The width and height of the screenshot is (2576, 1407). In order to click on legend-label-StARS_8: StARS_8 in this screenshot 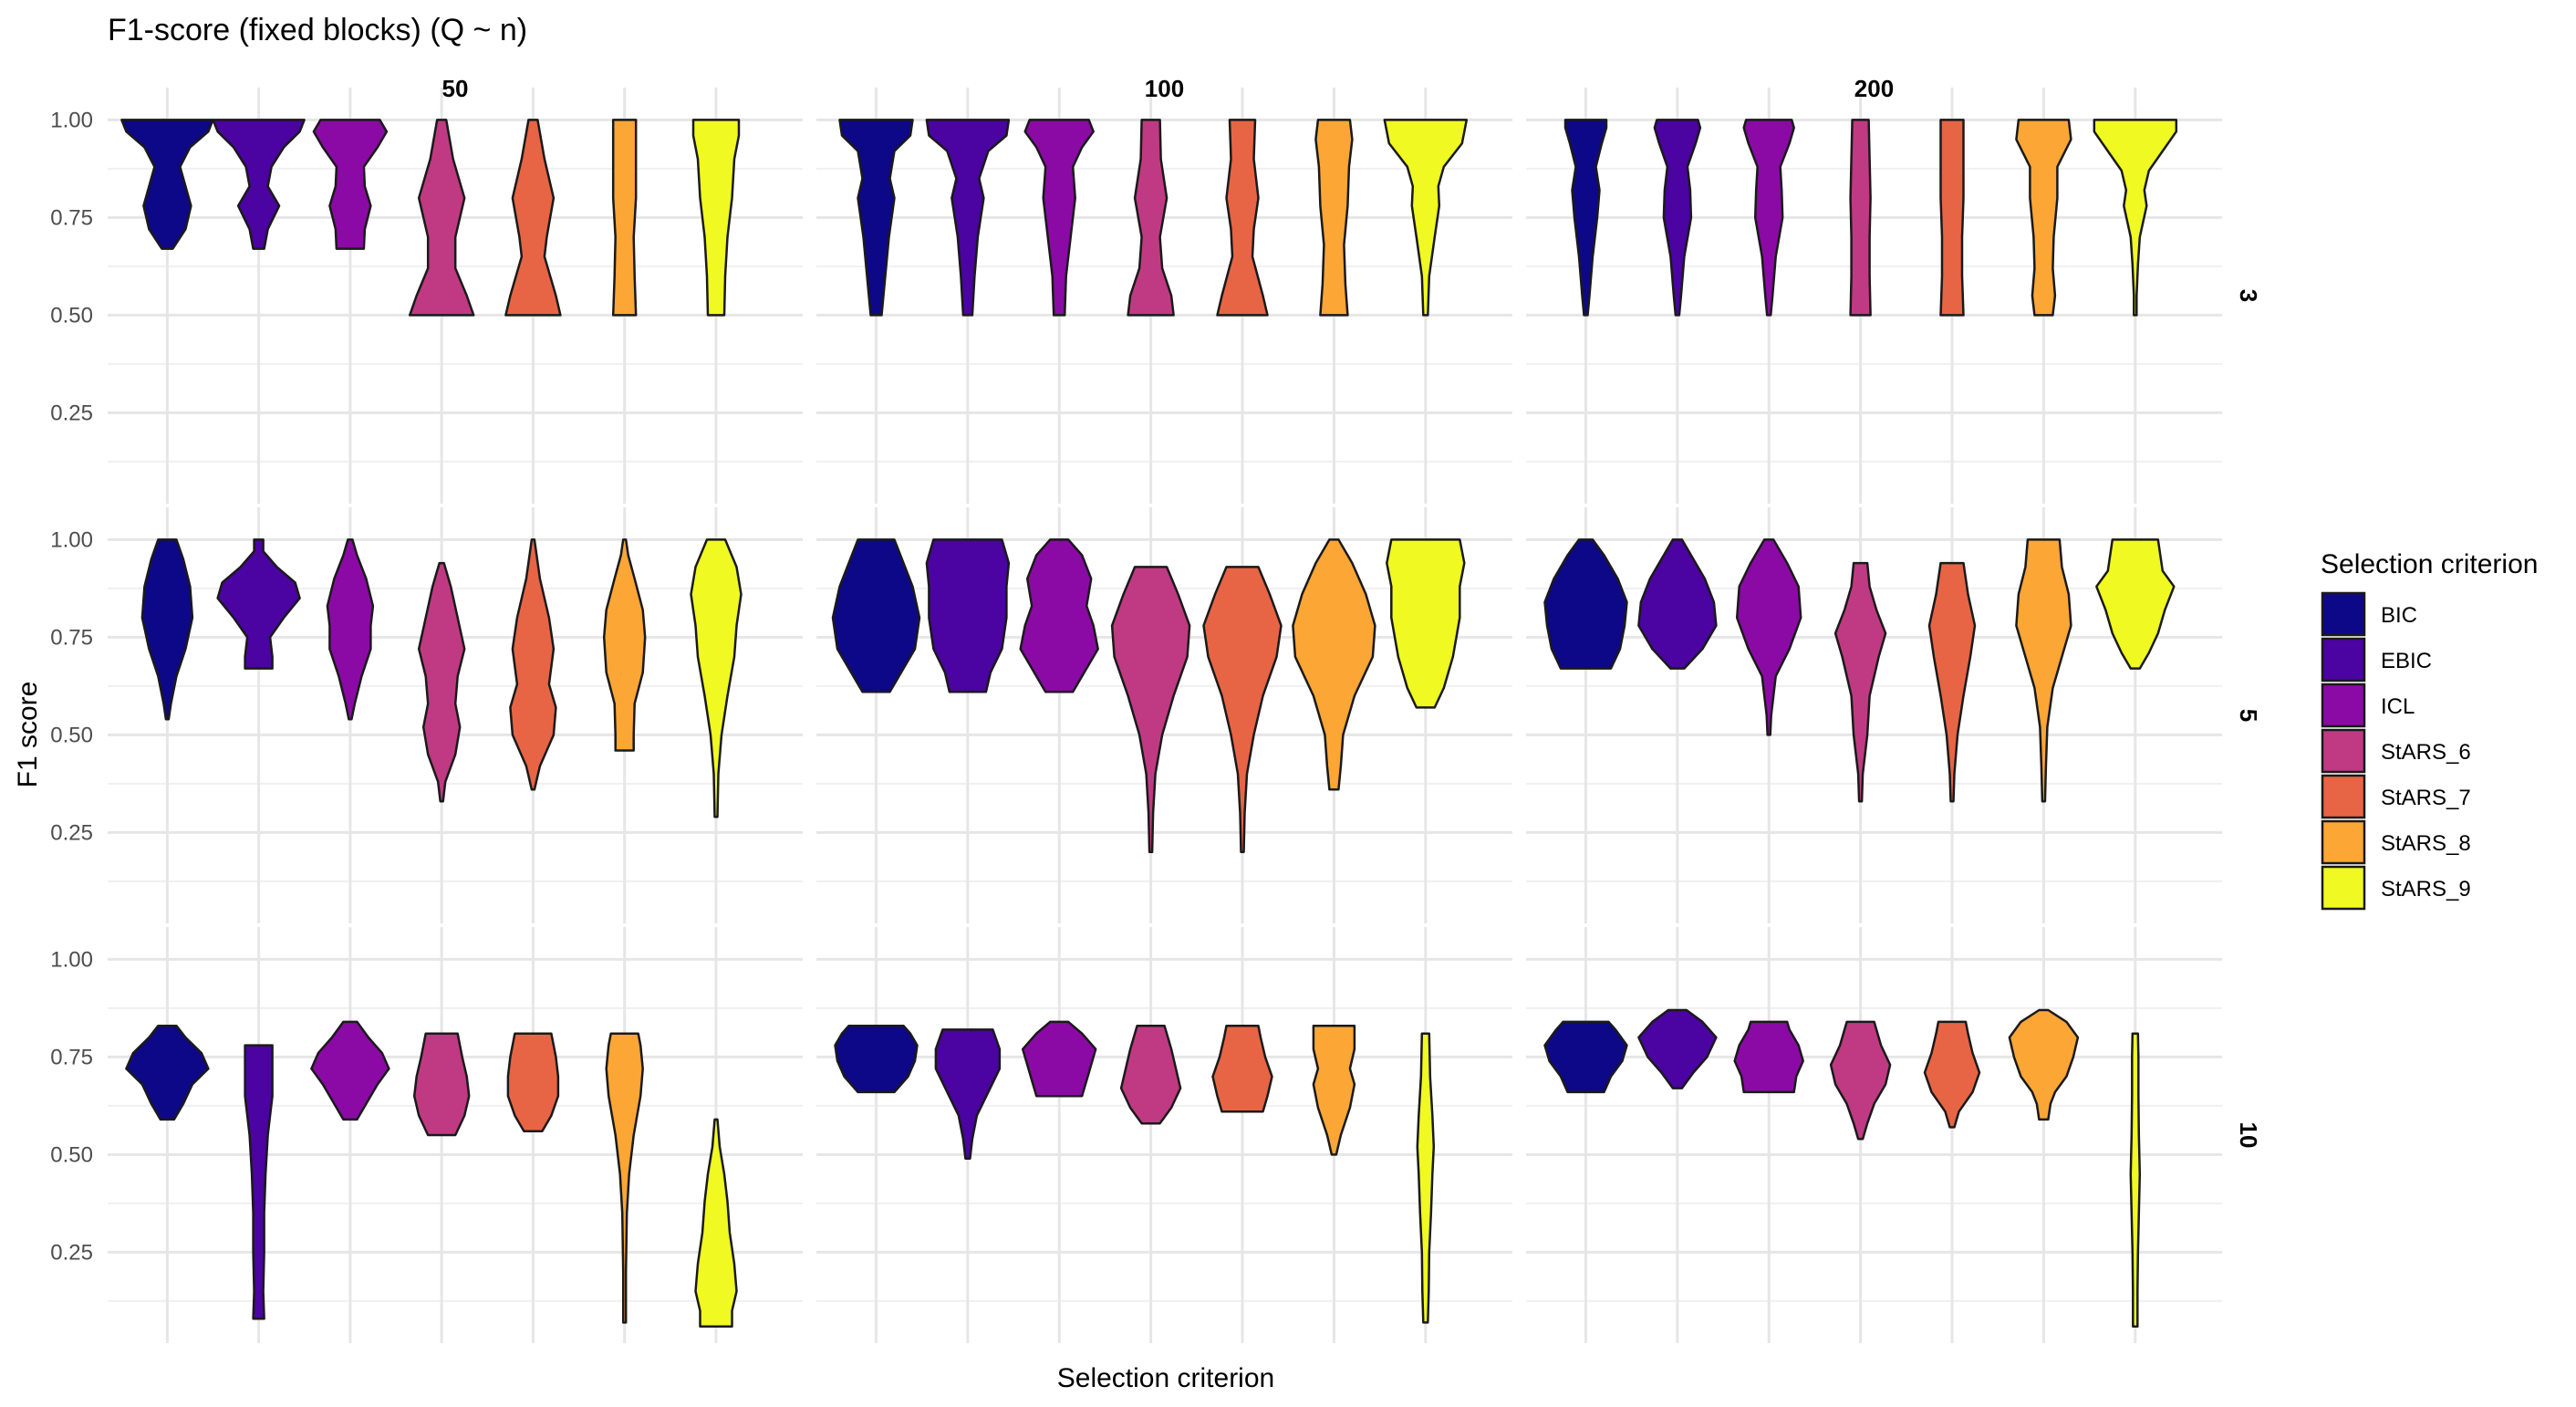, I will do `click(2426, 843)`.